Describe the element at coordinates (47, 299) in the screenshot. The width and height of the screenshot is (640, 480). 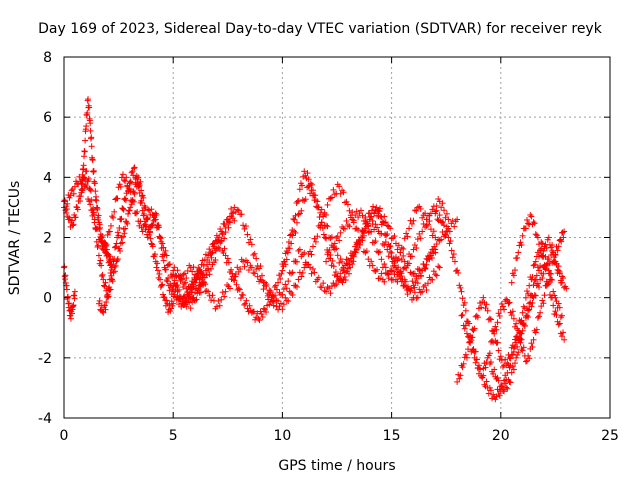
I see `y-tick-label: 0` at that location.